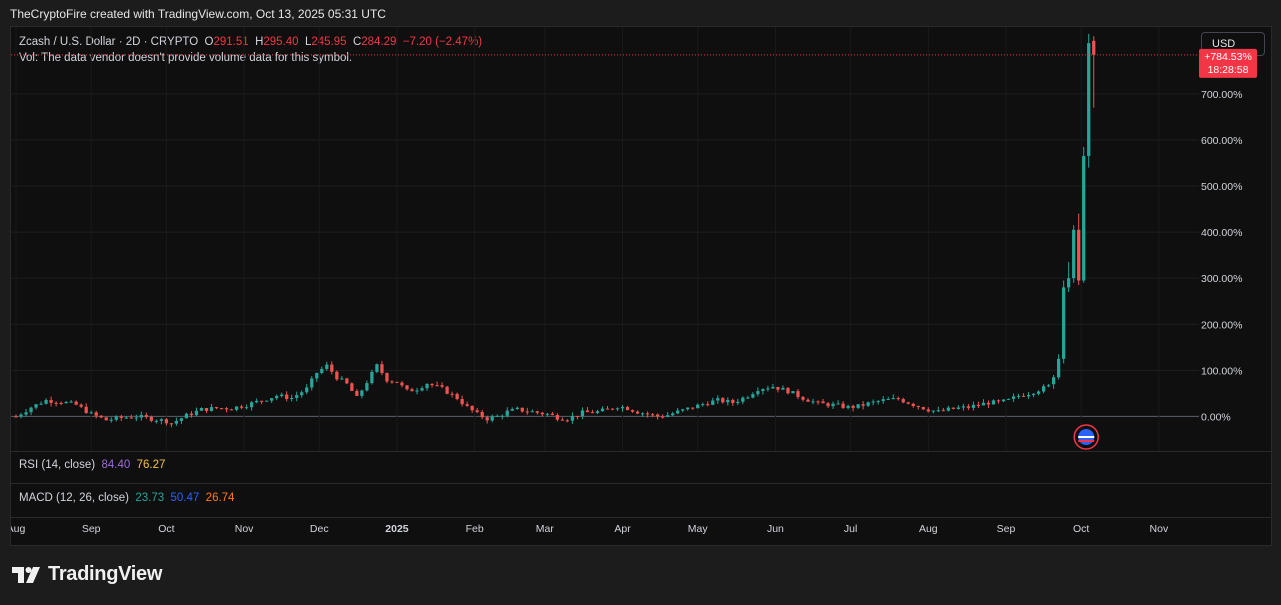  Describe the element at coordinates (357, 42) in the screenshot. I see `close-label: C` at that location.